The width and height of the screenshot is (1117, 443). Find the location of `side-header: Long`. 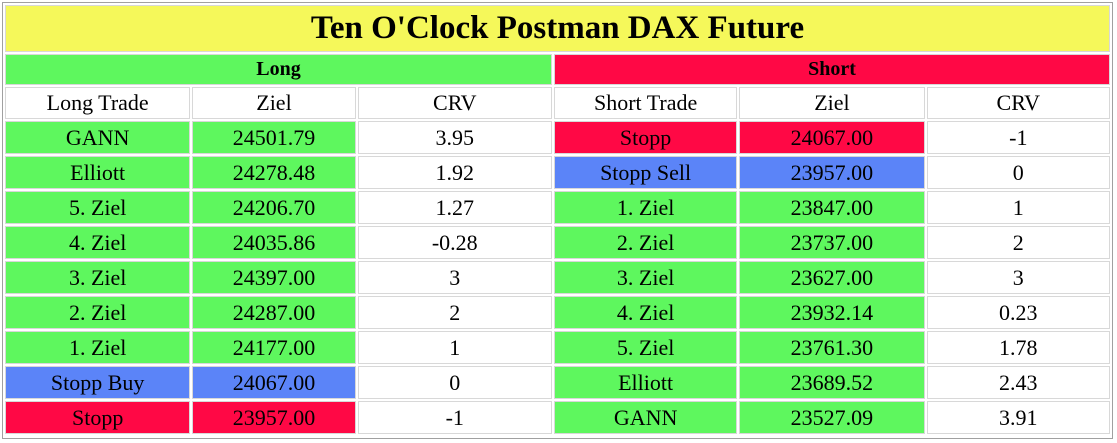

side-header: Long is located at coordinates (278, 69).